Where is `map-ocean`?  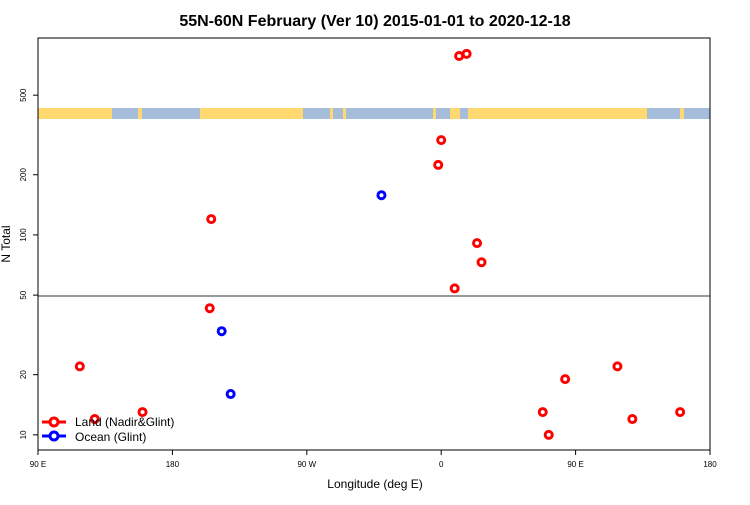
map-ocean is located at coordinates (374, 113).